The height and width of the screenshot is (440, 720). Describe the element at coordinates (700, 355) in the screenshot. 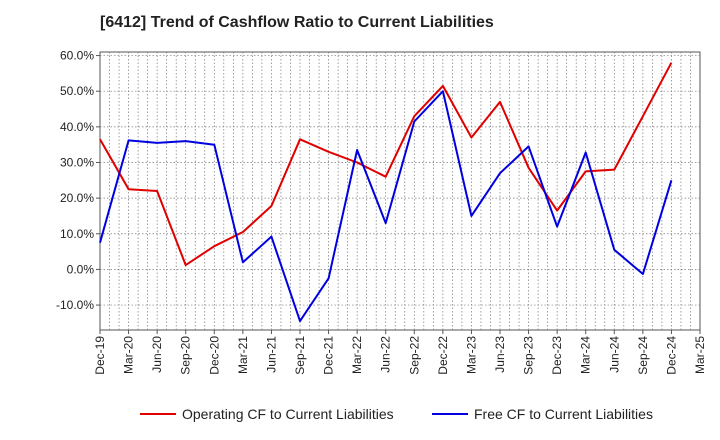

I see `x-tick-label: Mar-25` at that location.